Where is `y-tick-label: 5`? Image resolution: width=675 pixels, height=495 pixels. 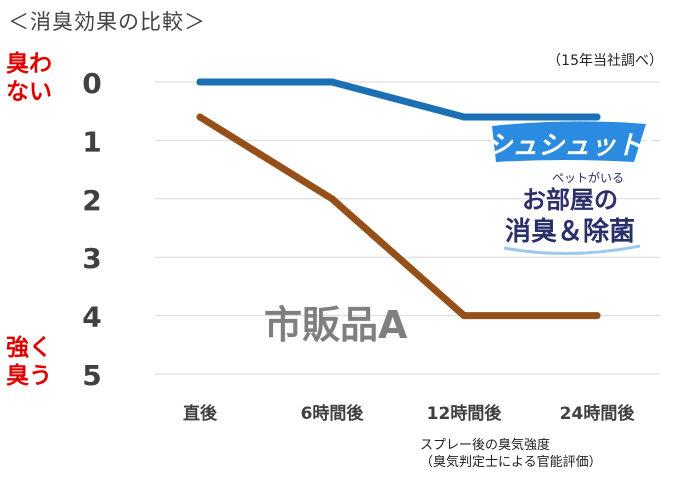
y-tick-label: 5 is located at coordinates (91, 375).